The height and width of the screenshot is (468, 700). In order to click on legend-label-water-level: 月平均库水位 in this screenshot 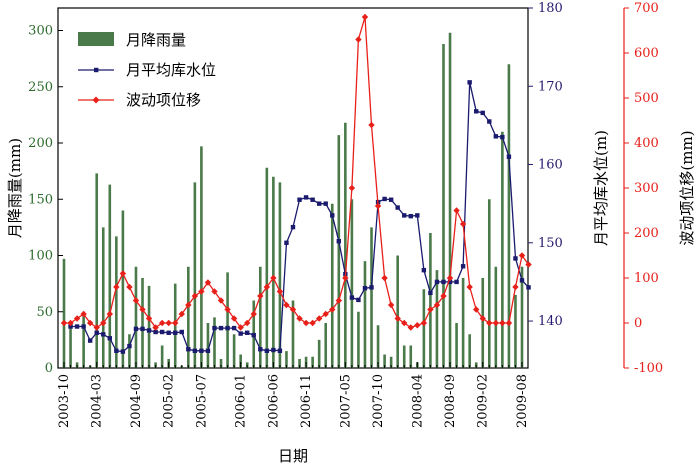, I will do `click(171, 70)`.